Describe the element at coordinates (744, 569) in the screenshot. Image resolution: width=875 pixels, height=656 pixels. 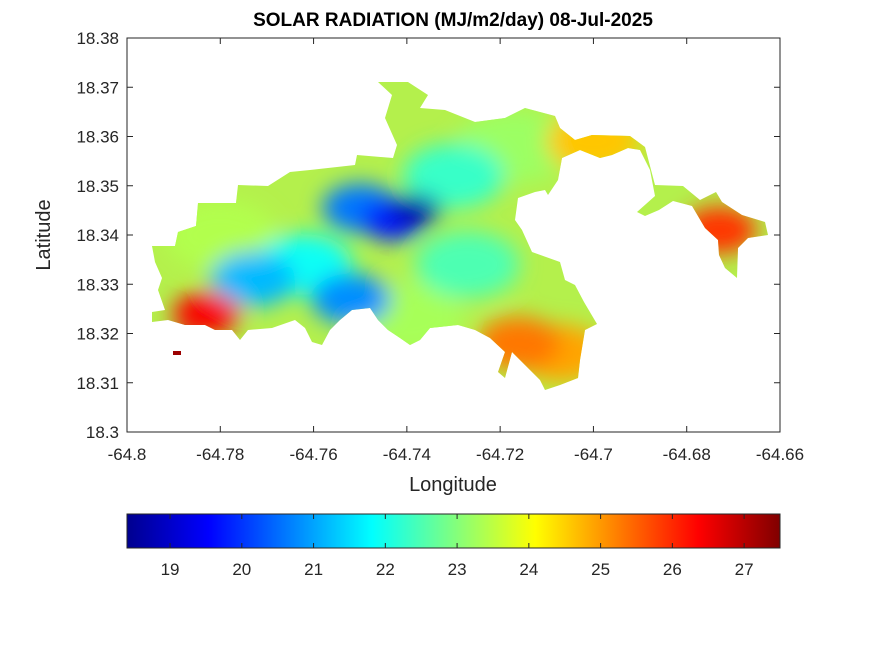
I see `colorbar-tick-label: 27` at that location.